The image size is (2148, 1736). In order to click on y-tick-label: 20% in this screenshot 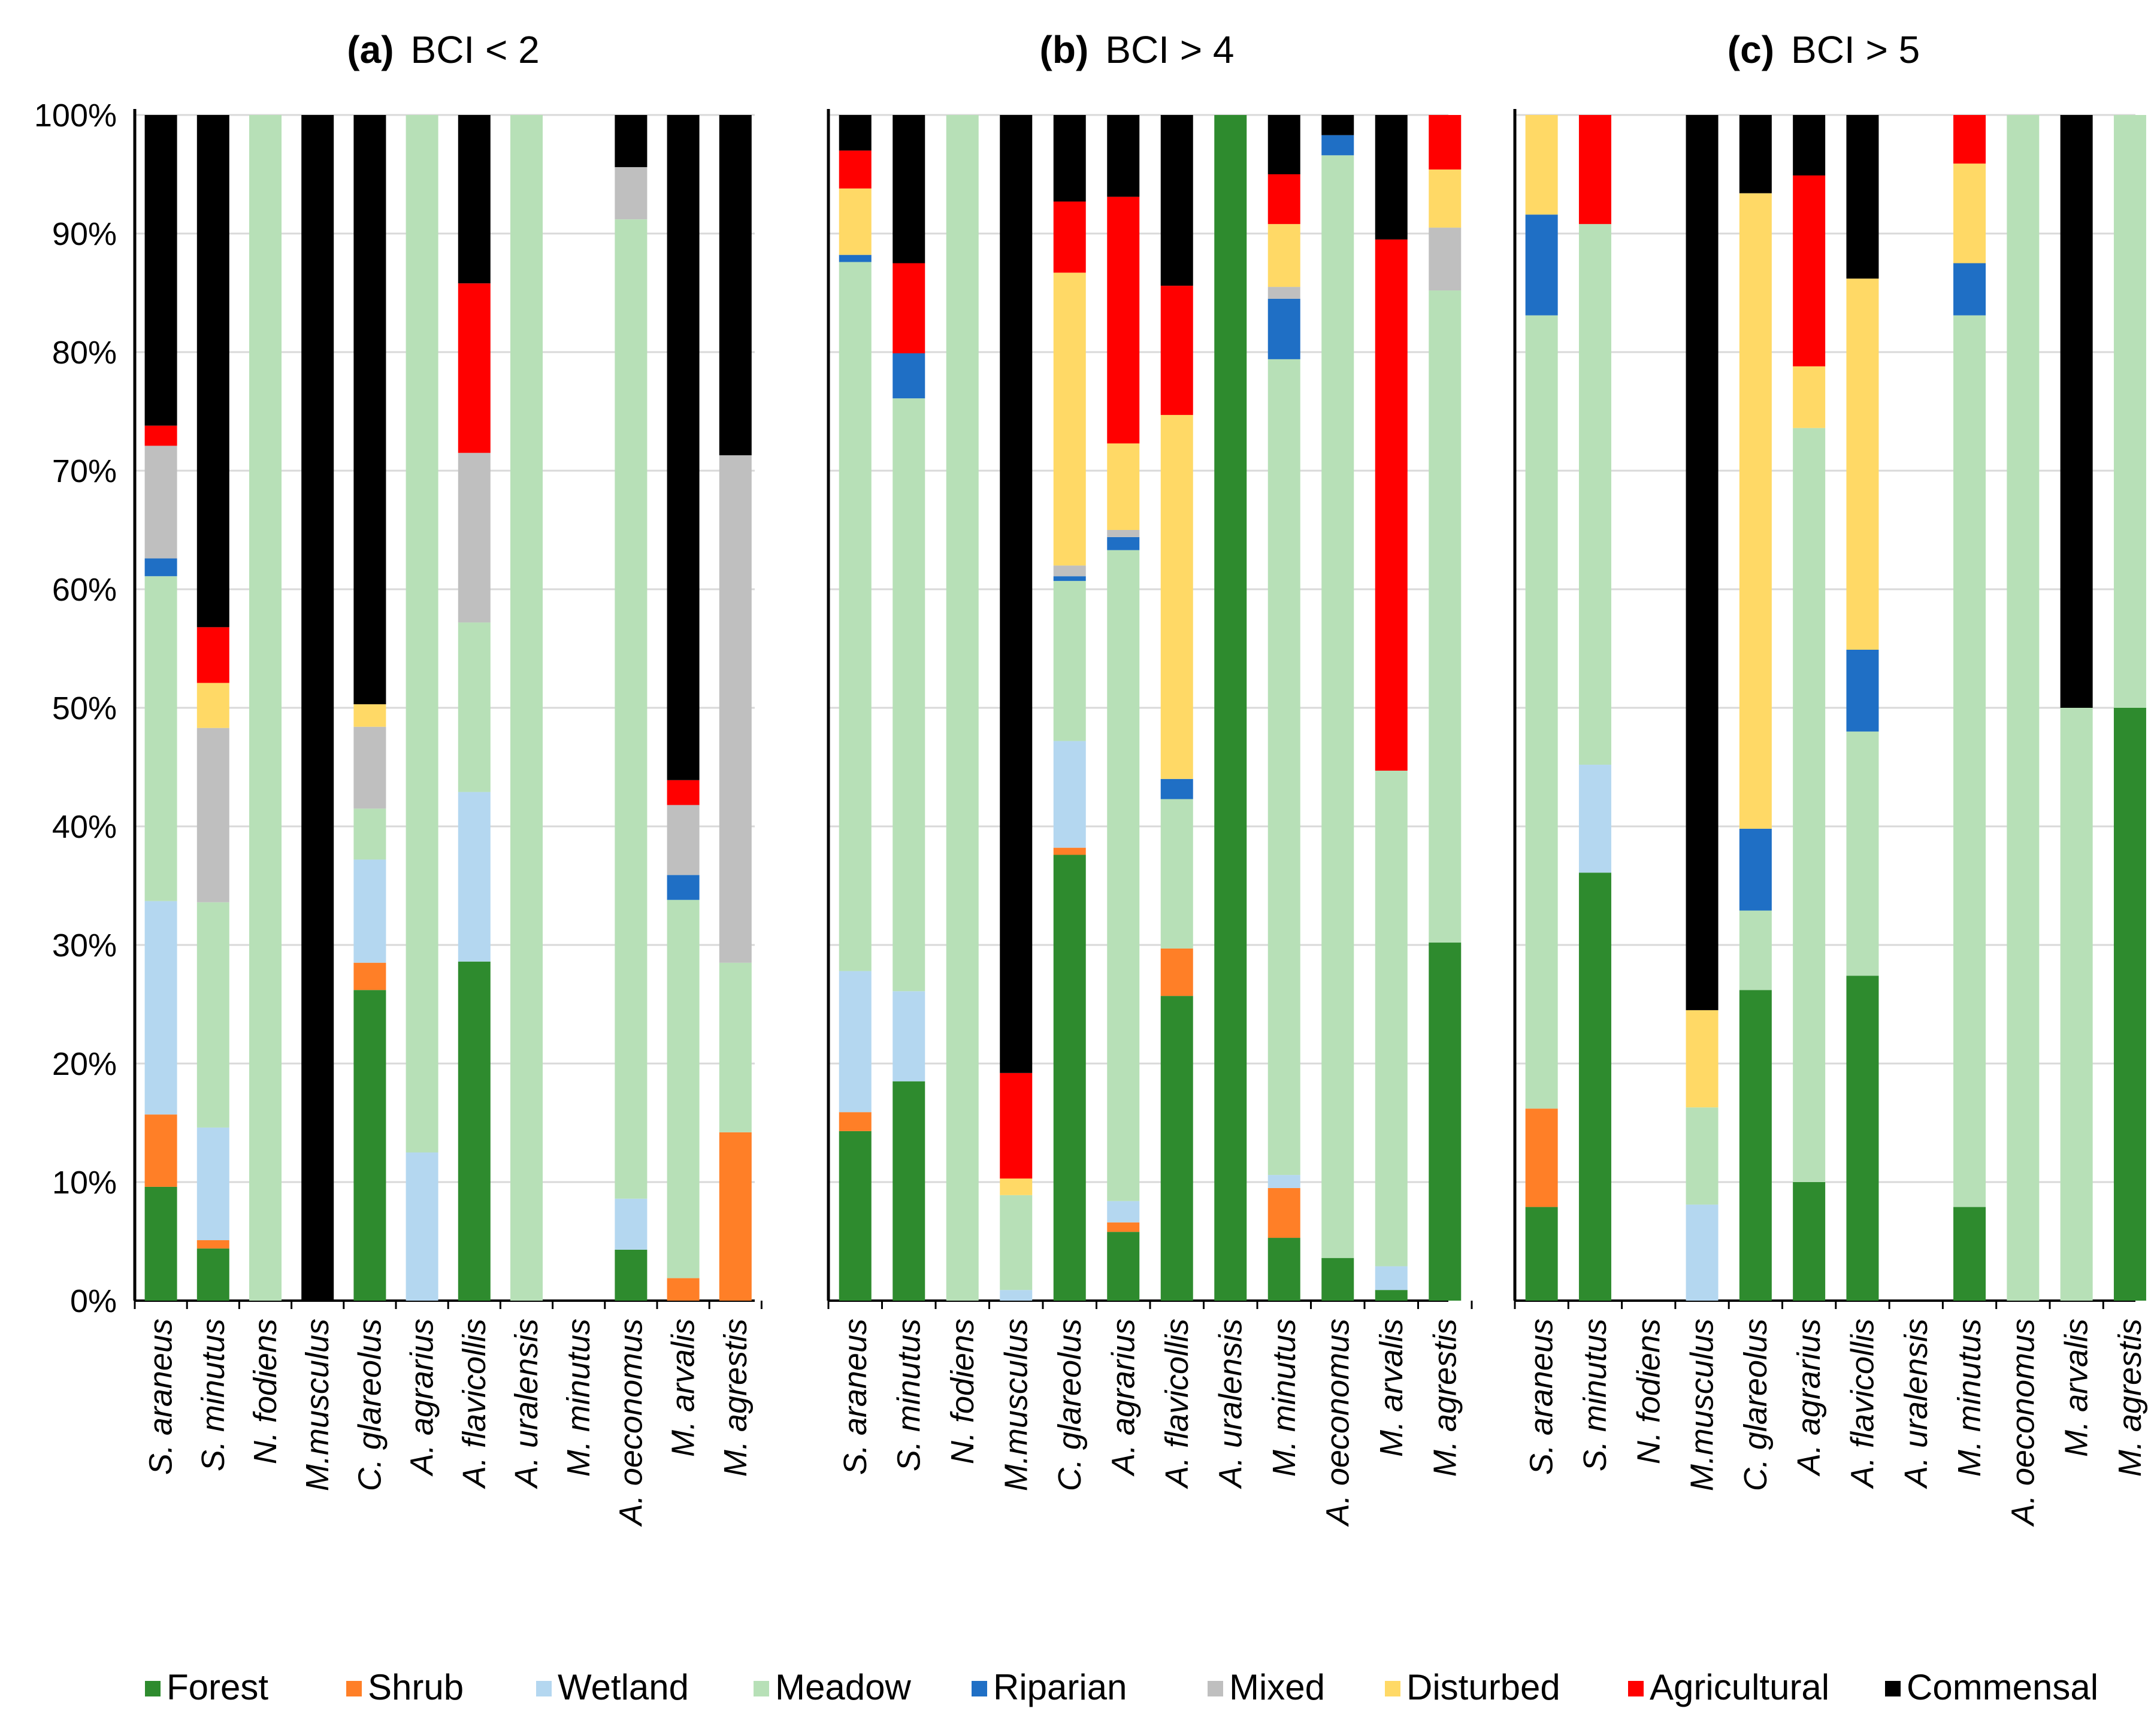, I will do `click(84, 1064)`.